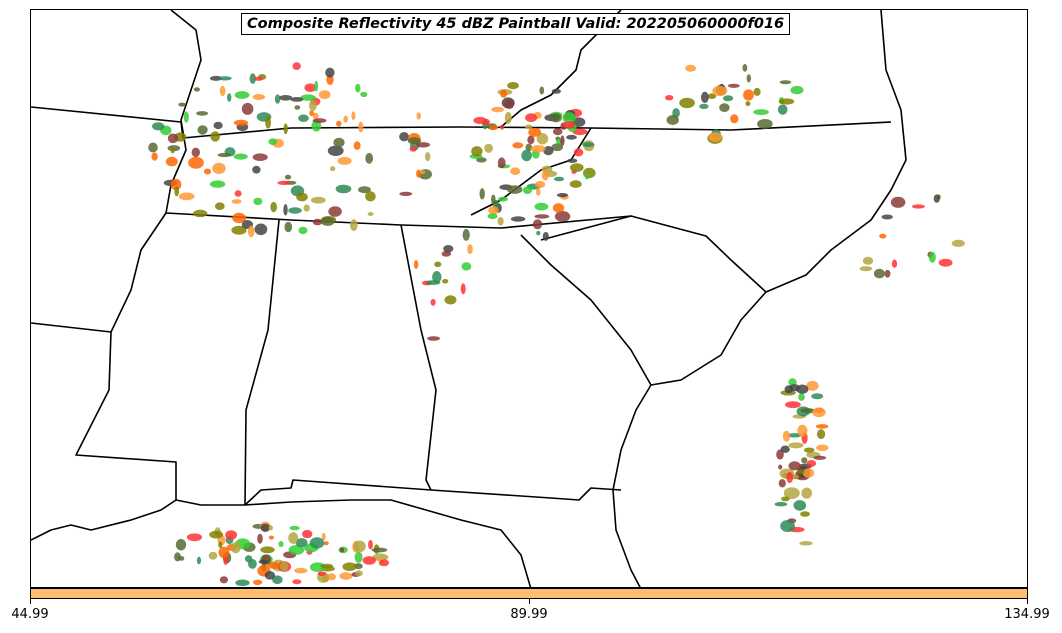 This screenshot has width=1062, height=633. I want to click on border-nc-sc, so click(653, 254).